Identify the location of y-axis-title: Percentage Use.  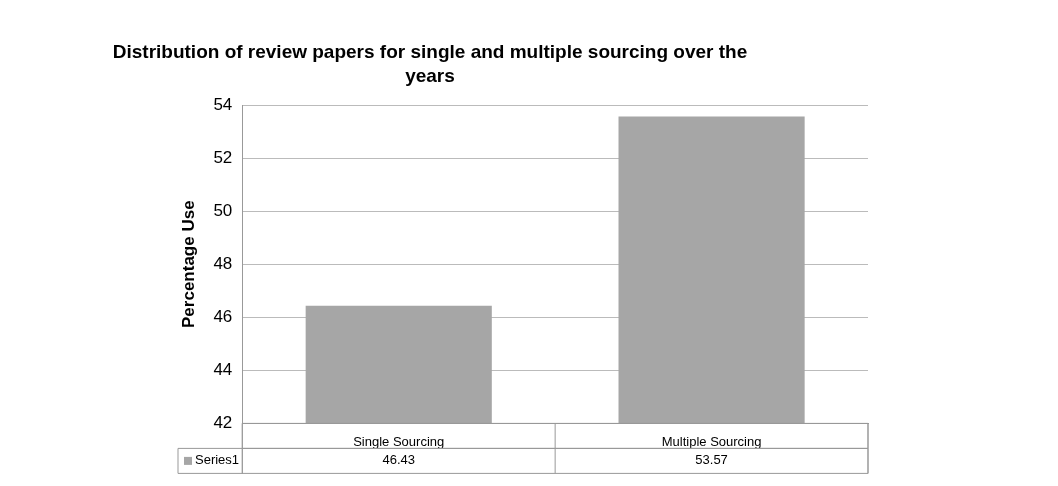
(188, 264).